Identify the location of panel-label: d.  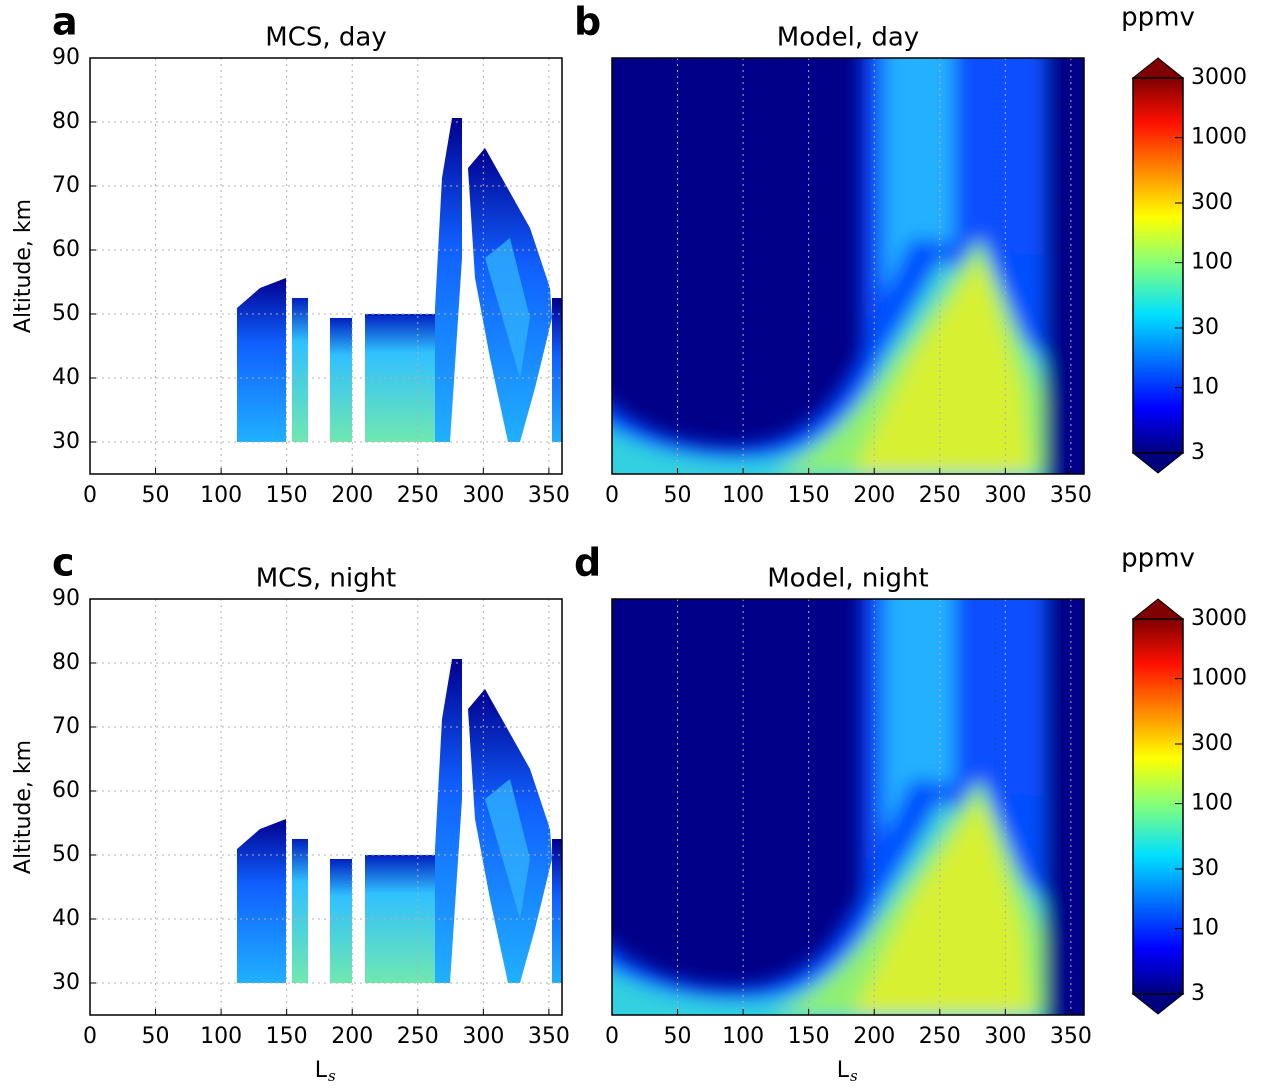
(587, 563).